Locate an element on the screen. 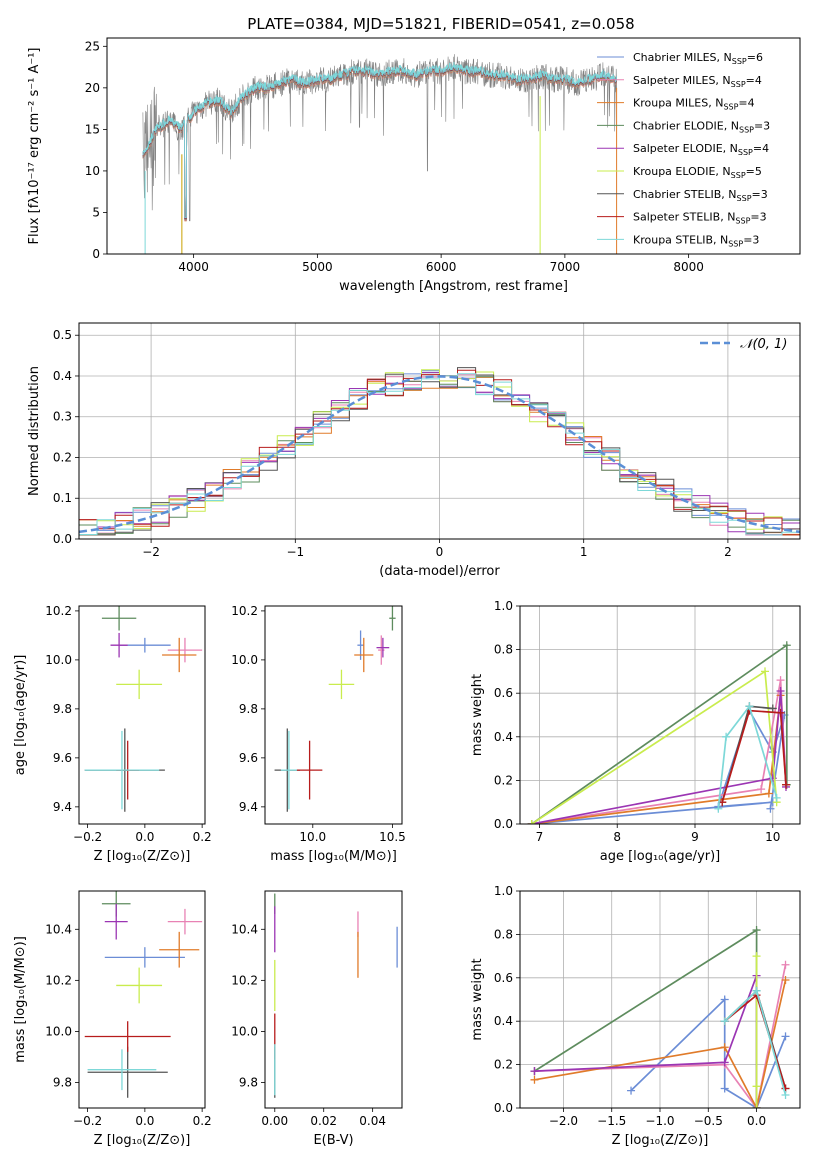  legend-label: Chabrier MILES, NSSP=6 is located at coordinates (698, 58).